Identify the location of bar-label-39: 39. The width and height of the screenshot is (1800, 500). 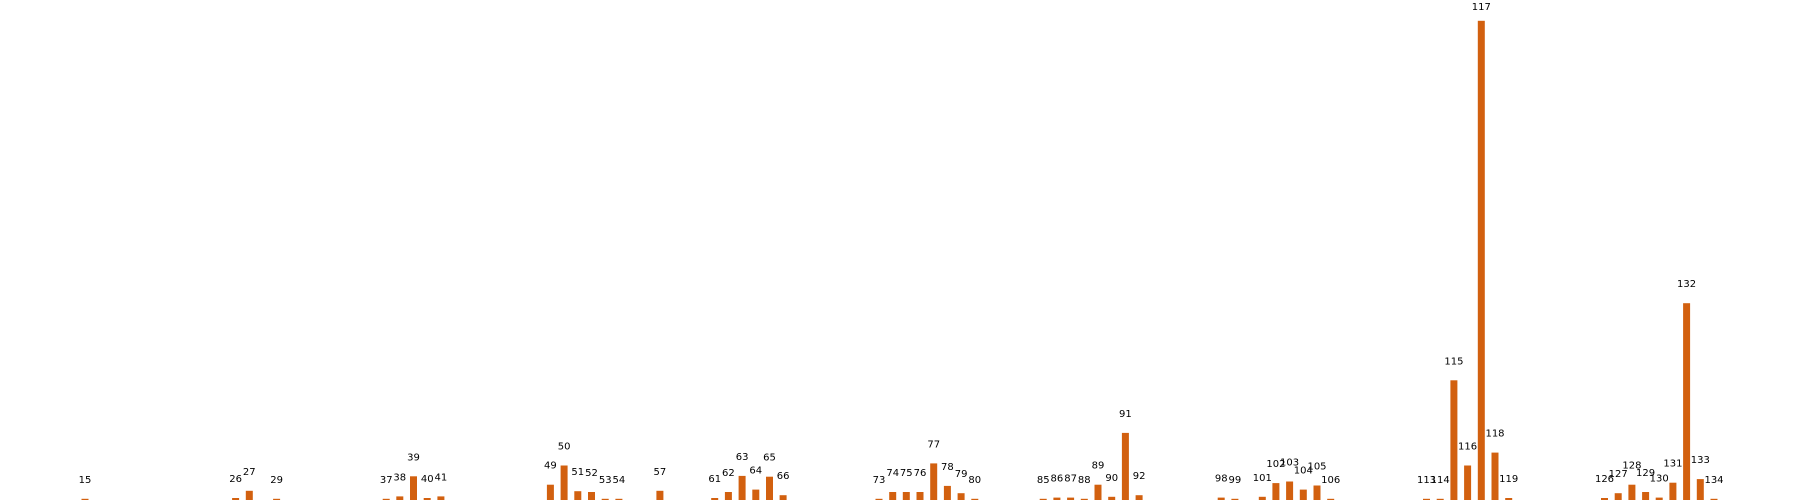
(413, 457).